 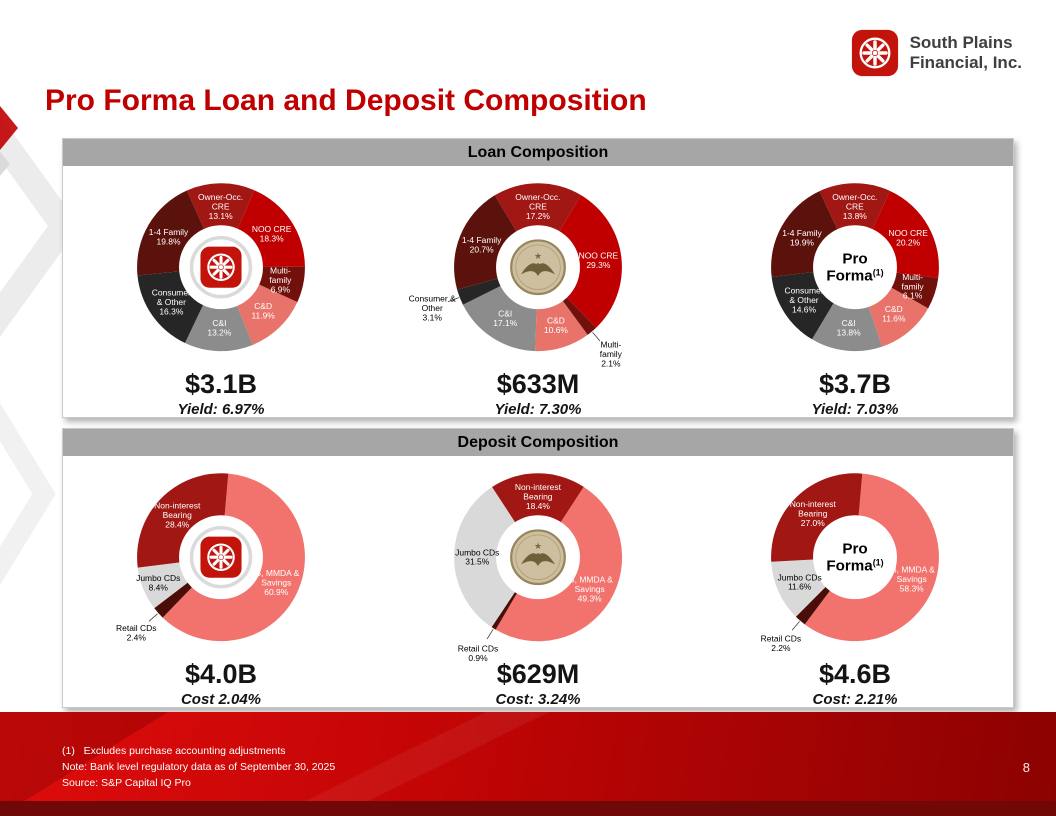 What do you see at coordinates (482, 244) in the screenshot?
I see `segment-label: 1-4 Family 20.7%` at bounding box center [482, 244].